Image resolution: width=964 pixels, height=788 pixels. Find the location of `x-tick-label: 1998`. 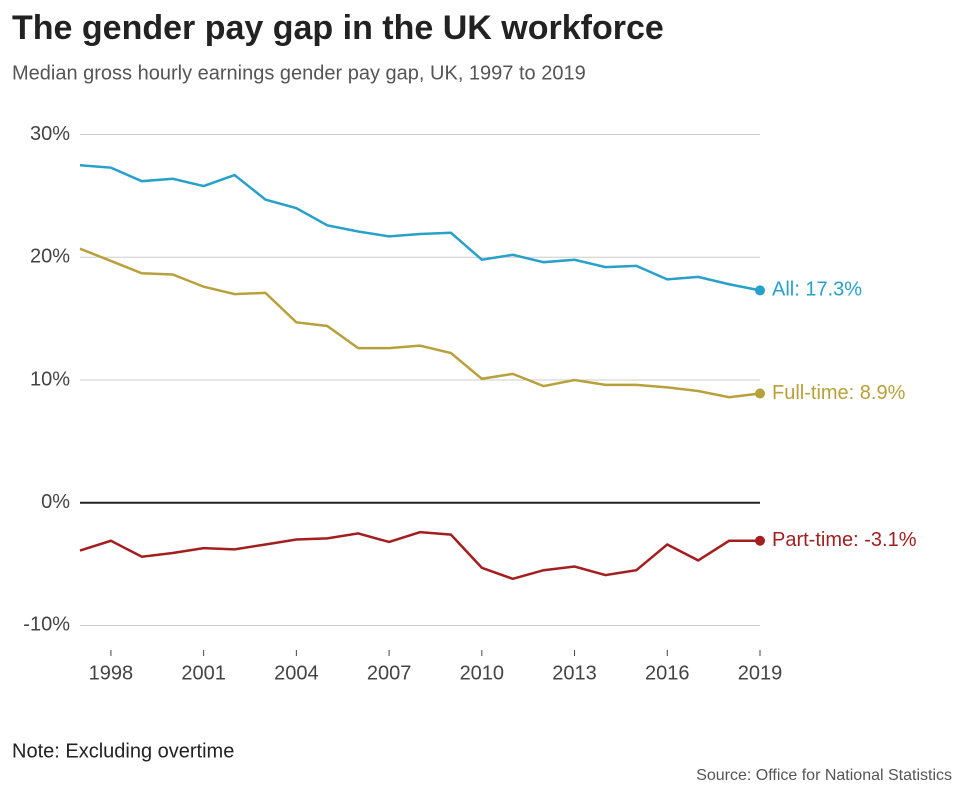

x-tick-label: 1998 is located at coordinates (111, 673).